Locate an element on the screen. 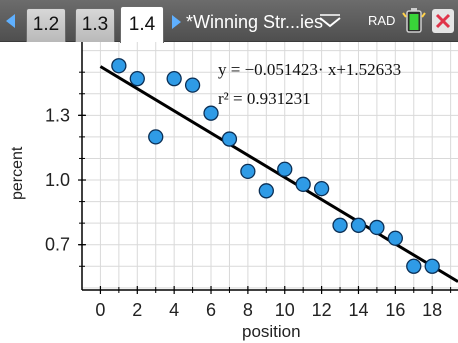 The image size is (458, 343). x-tick-label: 10 is located at coordinates (285, 310).